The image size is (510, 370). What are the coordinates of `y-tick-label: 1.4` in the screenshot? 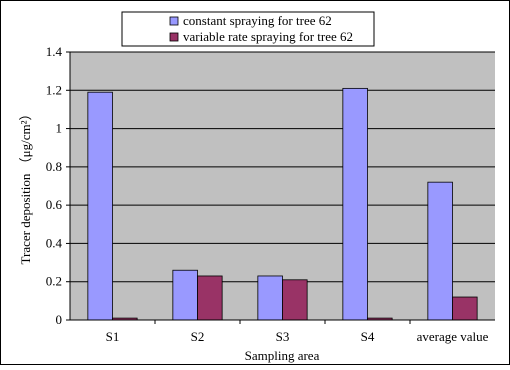 It's located at (54, 51).